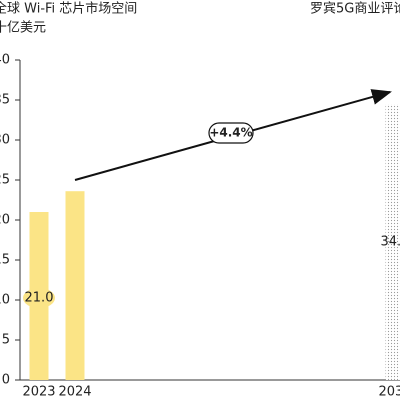  I want to click on value-label: 21.0, so click(39, 298).